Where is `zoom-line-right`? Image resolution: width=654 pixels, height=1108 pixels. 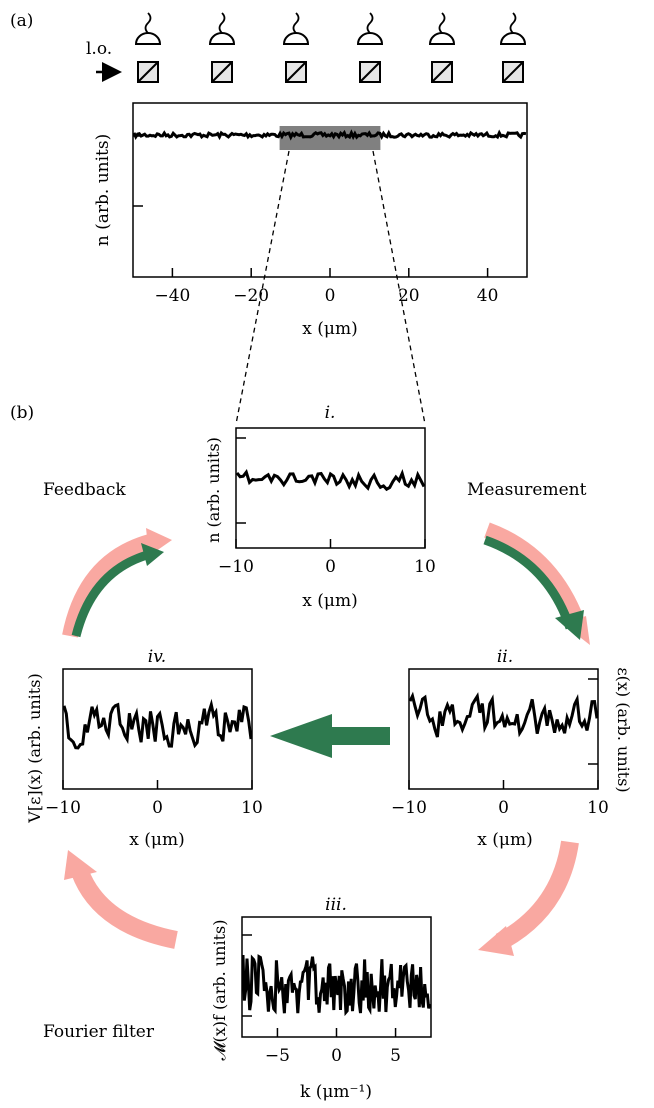 zoom-line-right is located at coordinates (399, 287).